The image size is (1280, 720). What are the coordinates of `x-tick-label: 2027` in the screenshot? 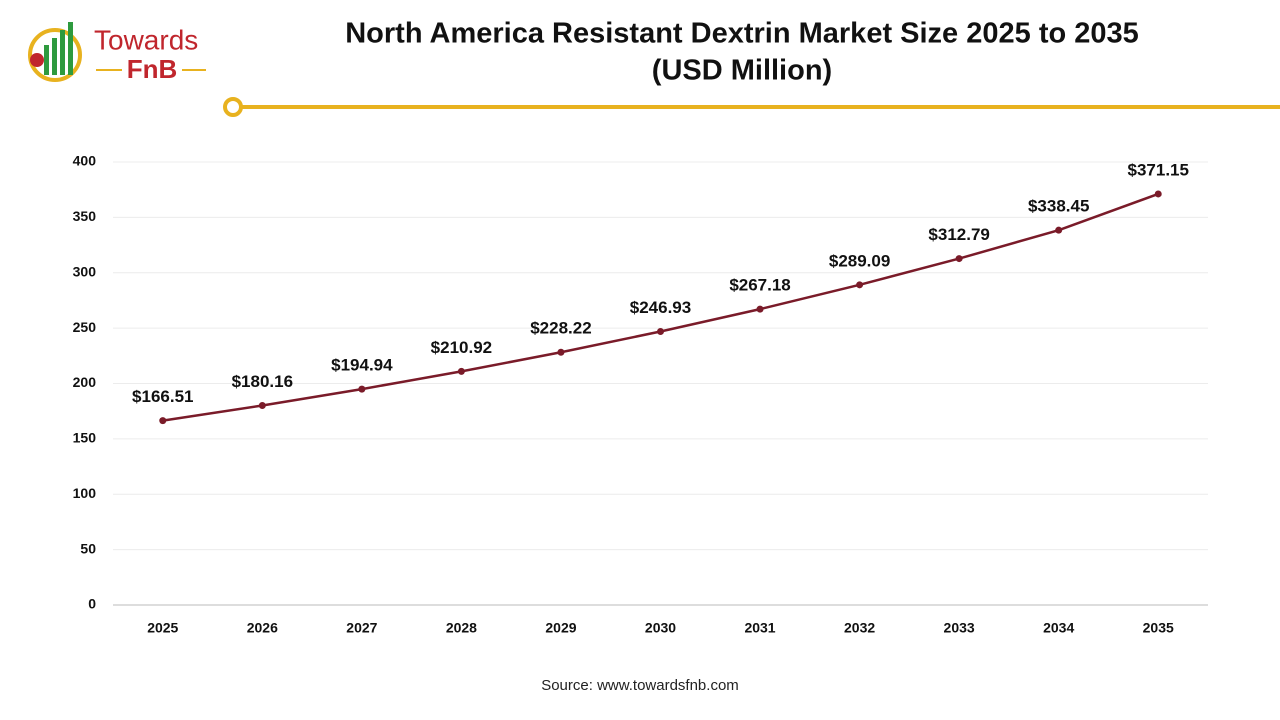 It's located at (361, 628).